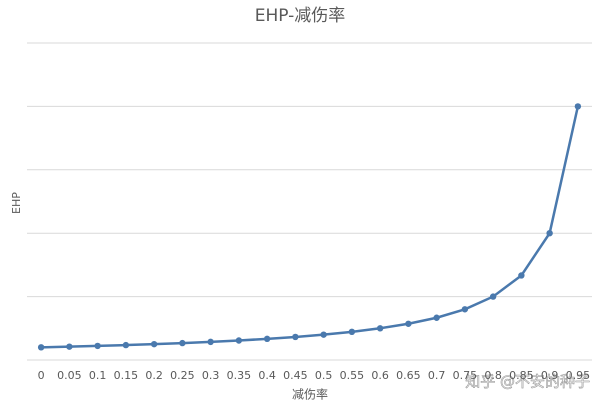 This screenshot has width=603, height=414. Describe the element at coordinates (352, 375) in the screenshot. I see `x-tick-label: 0.55` at that location.